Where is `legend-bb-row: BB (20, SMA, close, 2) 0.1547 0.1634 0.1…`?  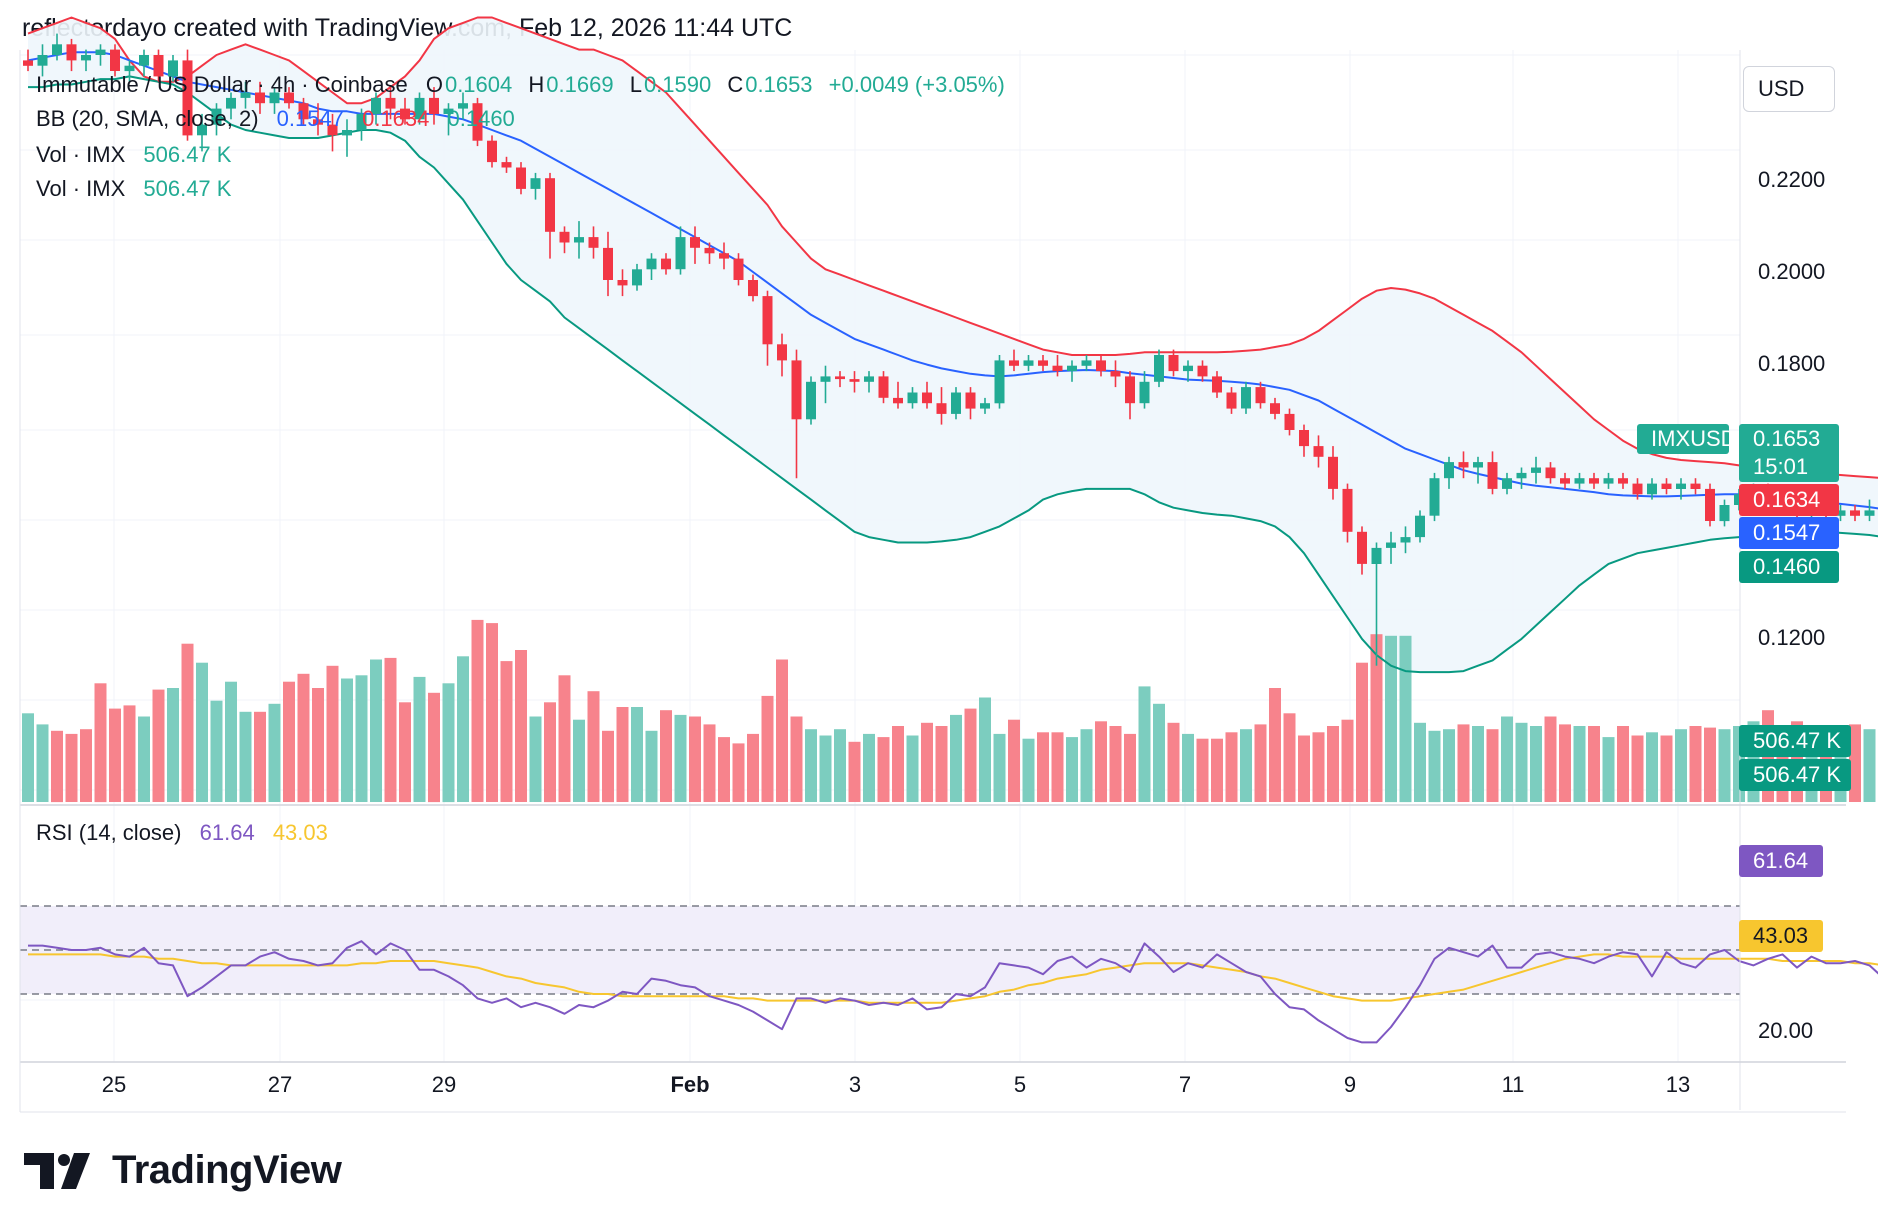
legend-bb-row: BB (20, SMA, close, 2) 0.1547 0.1634 0.1… is located at coordinates (276, 119).